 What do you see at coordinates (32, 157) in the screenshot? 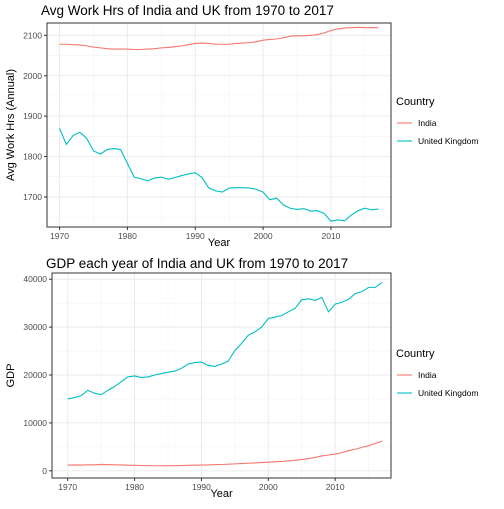
I see `y-tick-label: 1800` at bounding box center [32, 157].